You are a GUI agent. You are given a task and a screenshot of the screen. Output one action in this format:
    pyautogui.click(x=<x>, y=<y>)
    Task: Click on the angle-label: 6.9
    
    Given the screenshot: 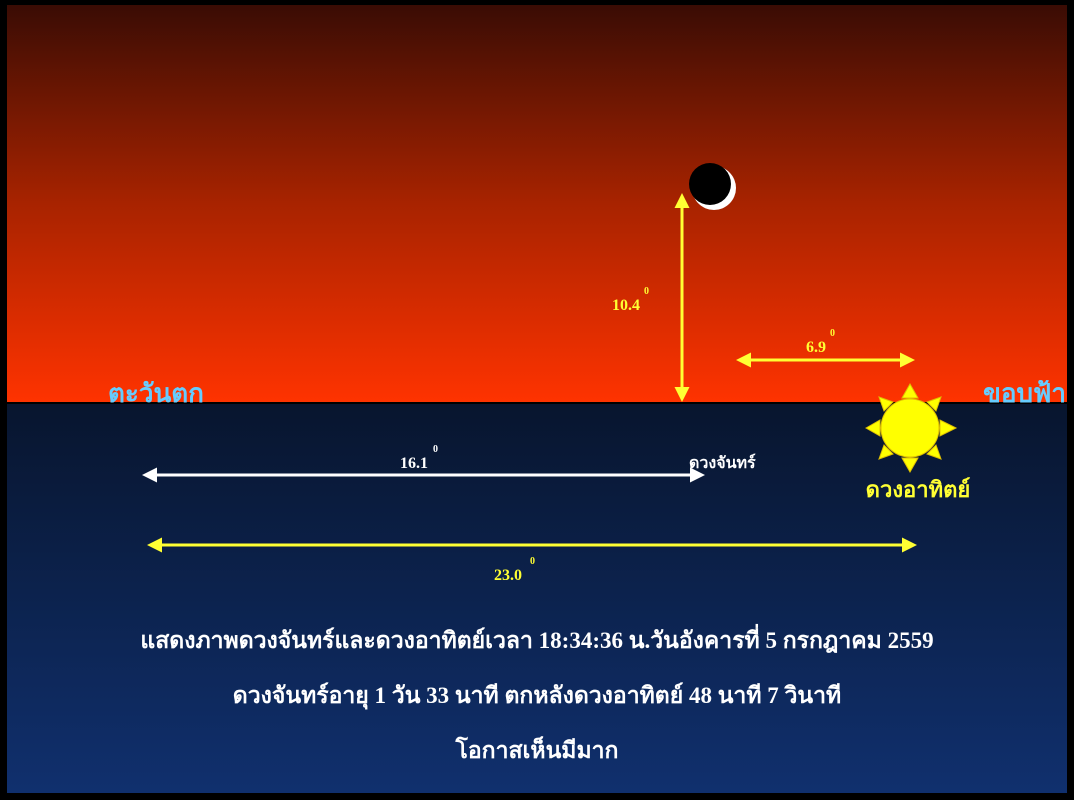 What is the action you would take?
    pyautogui.click(x=816, y=347)
    